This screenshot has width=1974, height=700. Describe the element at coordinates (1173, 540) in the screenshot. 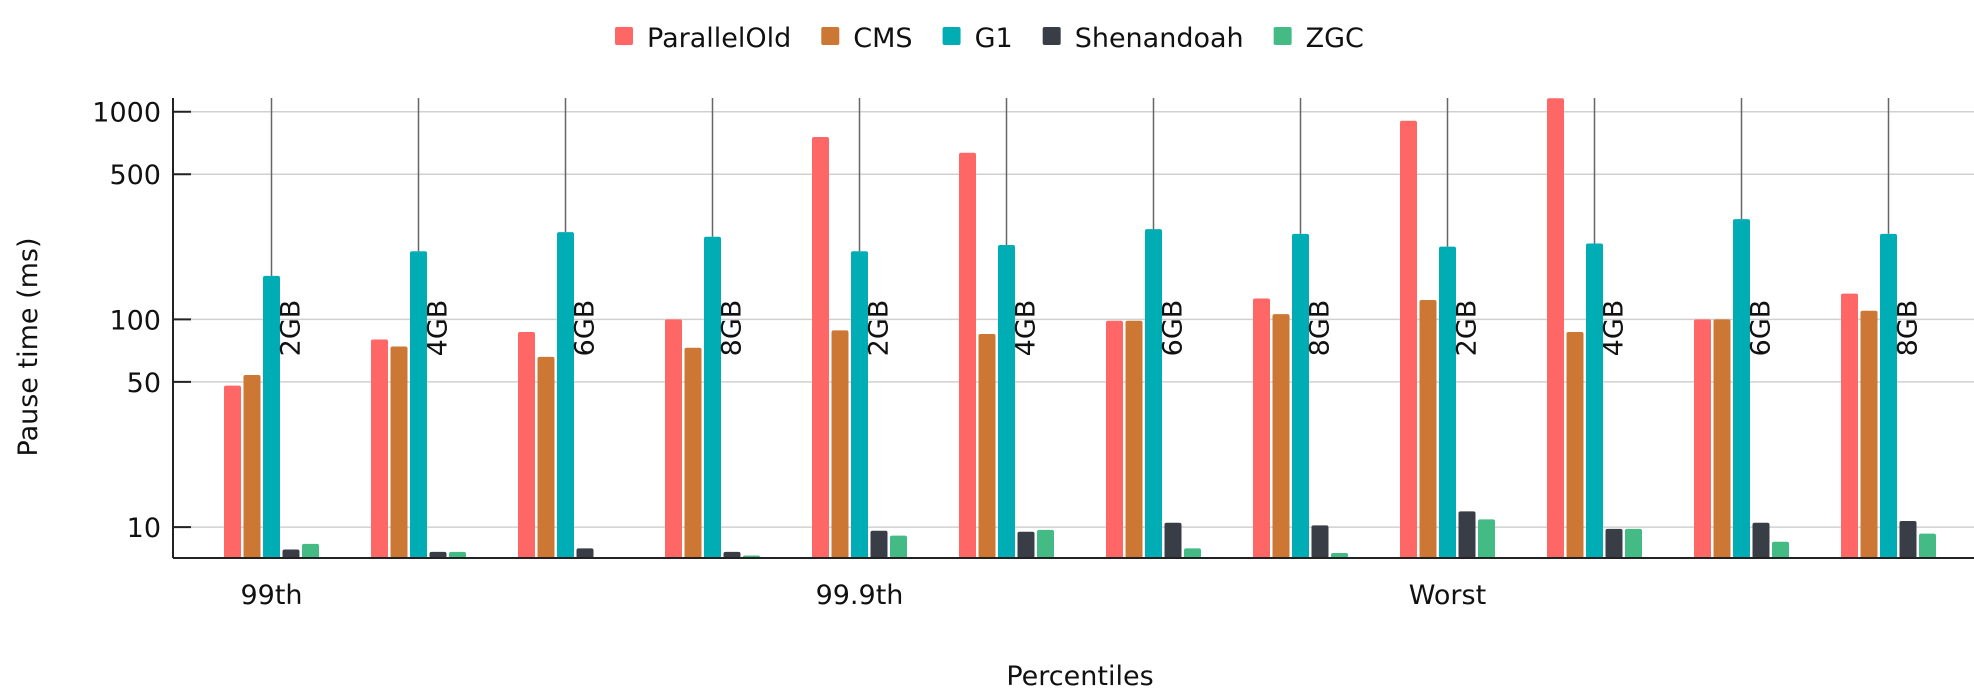

I see `bar-shenandoah-99.9th-6gb` at that location.